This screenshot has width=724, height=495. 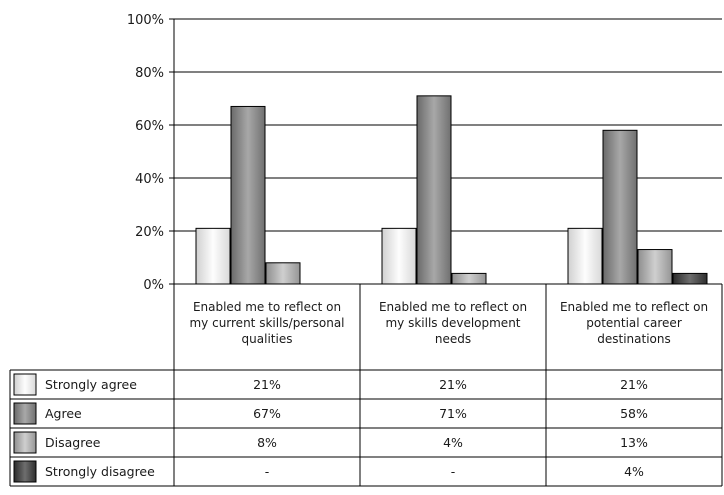 What do you see at coordinates (634, 442) in the screenshot?
I see `data-label: 13%` at bounding box center [634, 442].